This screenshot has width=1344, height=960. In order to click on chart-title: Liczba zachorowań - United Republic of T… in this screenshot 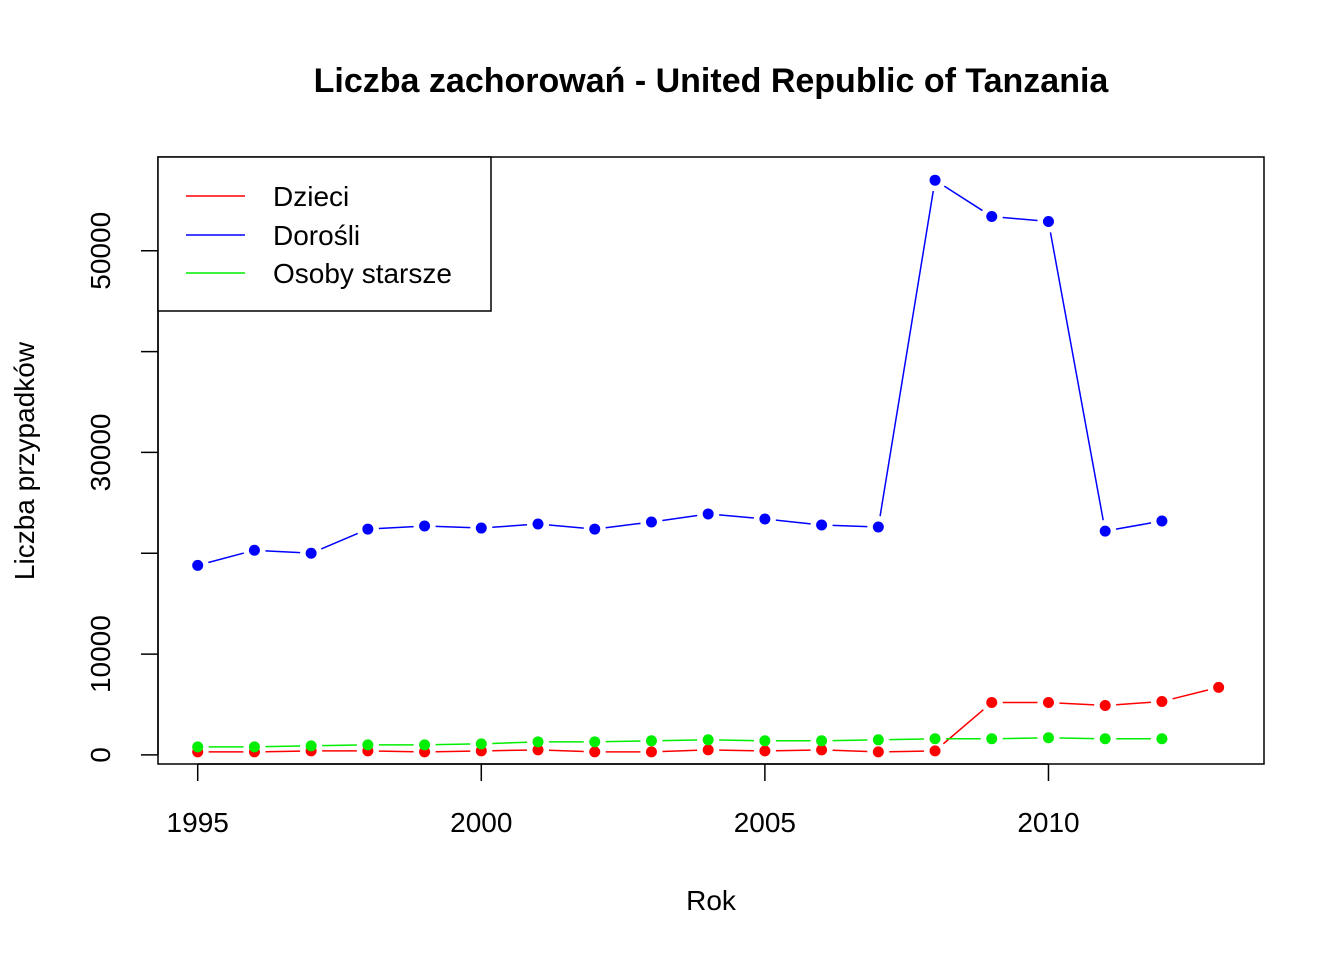, I will do `click(712, 81)`.